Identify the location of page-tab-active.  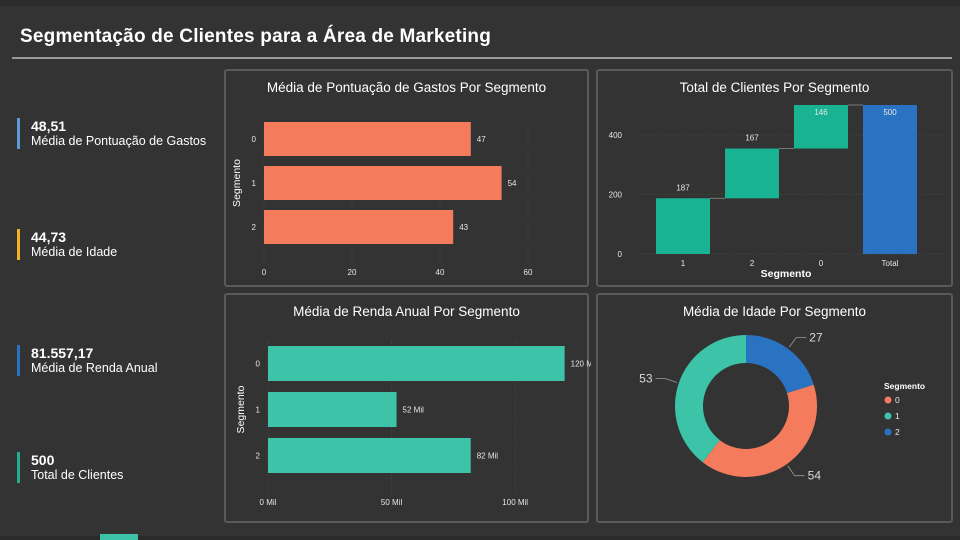
(119, 537).